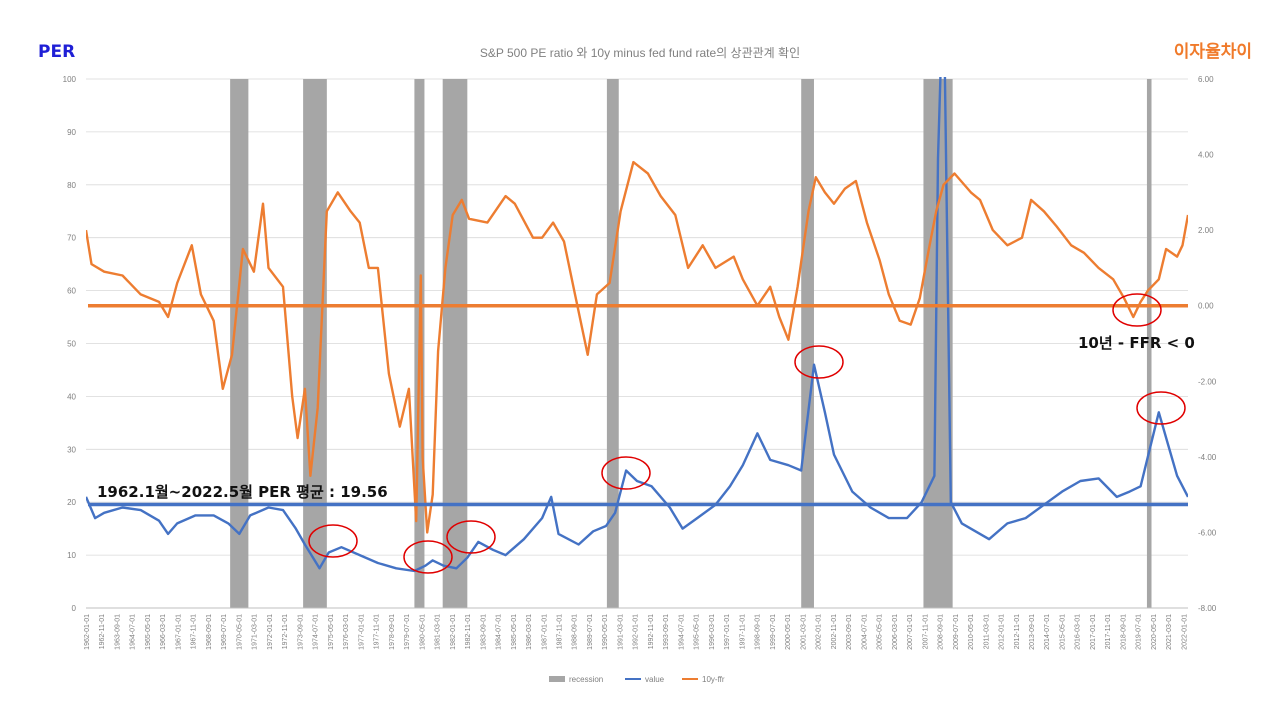 Image resolution: width=1280 pixels, height=720 pixels. What do you see at coordinates (1108, 631) in the screenshot?
I see `x-tick-label: 2017-11-01` at bounding box center [1108, 631].